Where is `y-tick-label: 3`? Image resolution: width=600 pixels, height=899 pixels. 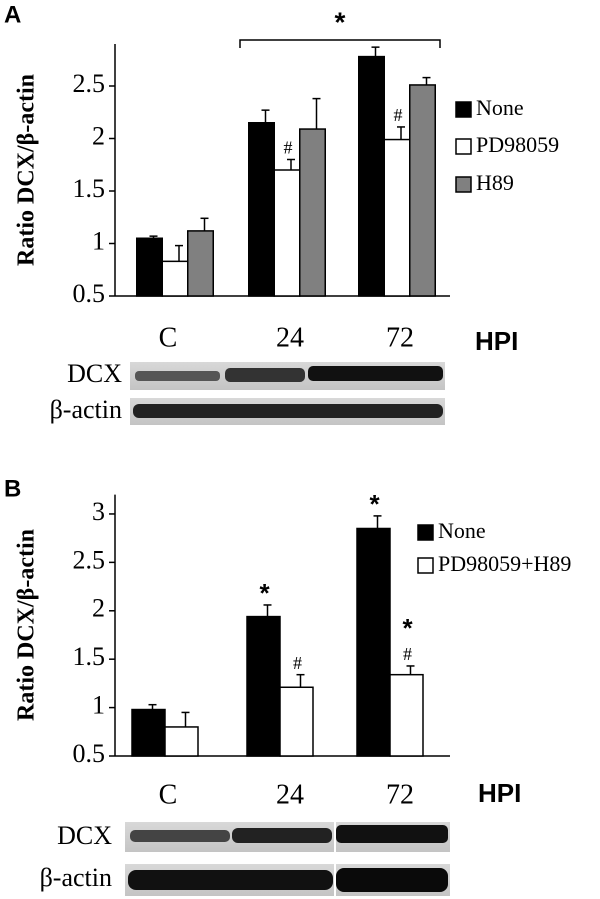 y-tick-label: 3 is located at coordinates (98, 511).